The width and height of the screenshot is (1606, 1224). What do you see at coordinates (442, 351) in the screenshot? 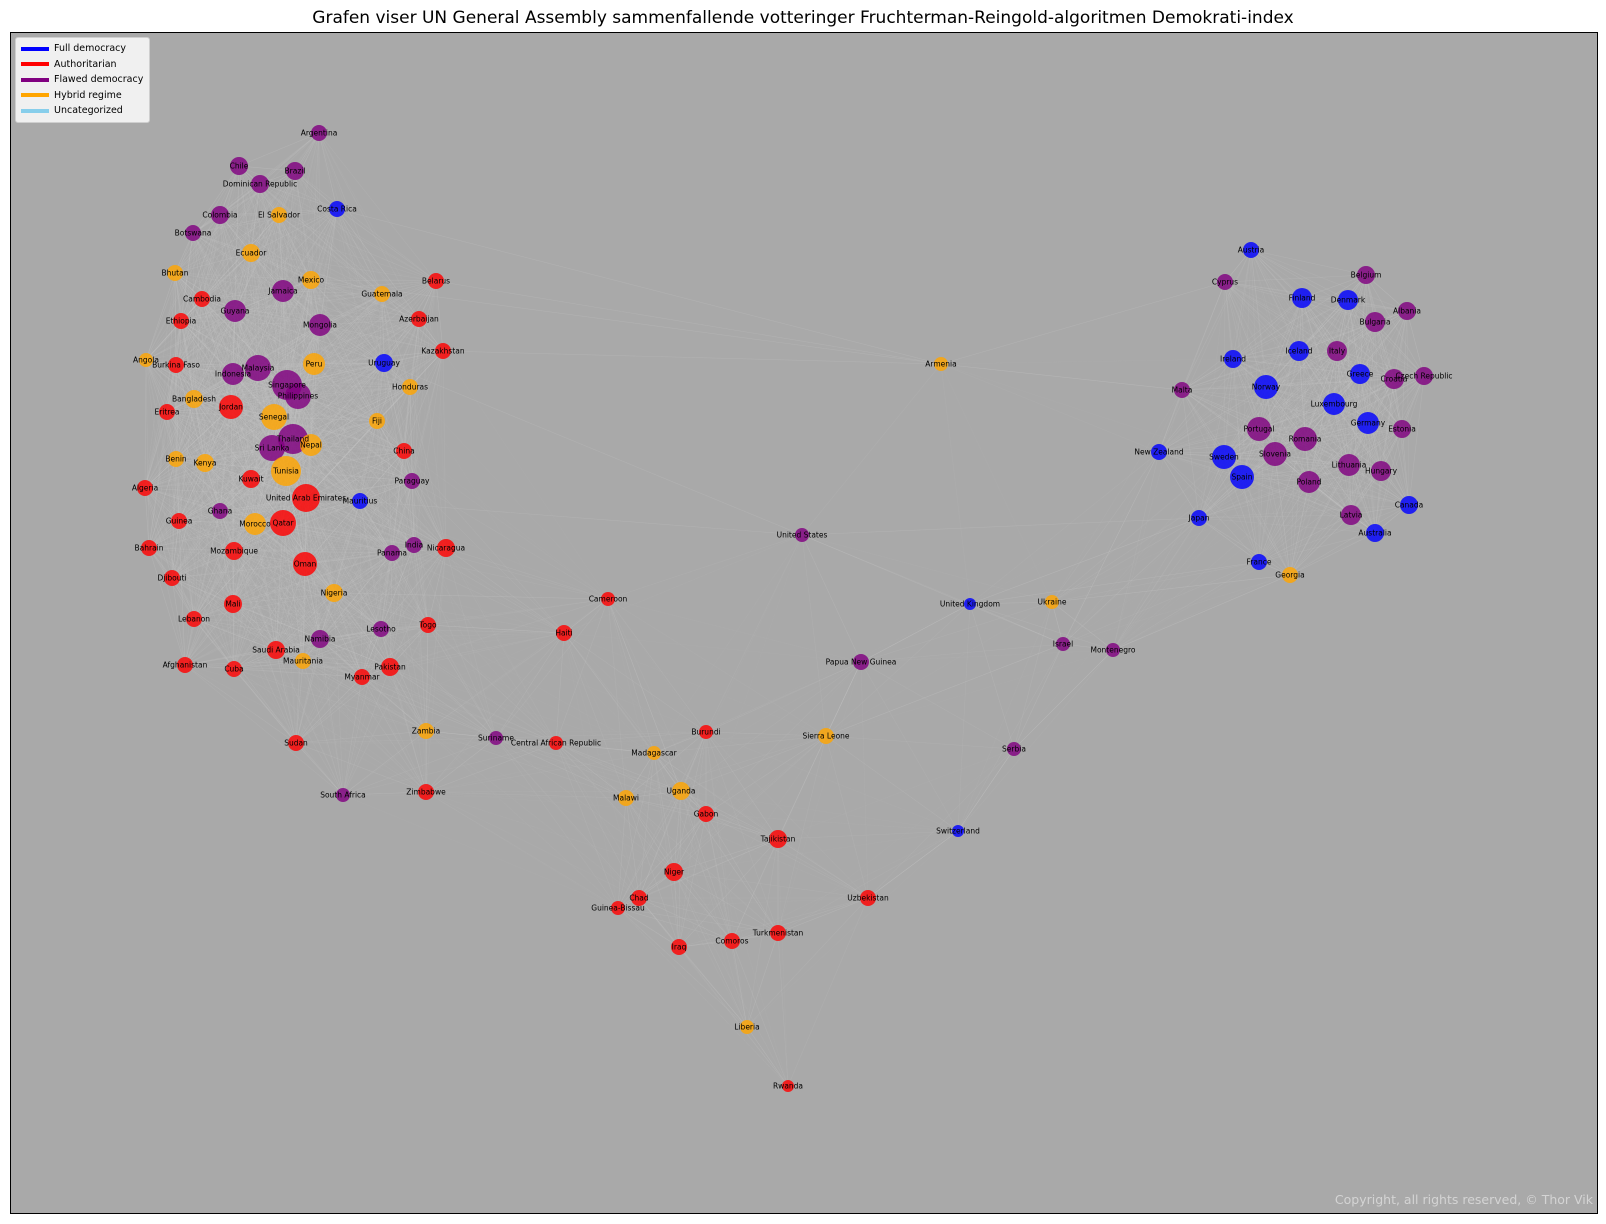
I see `node-label-kazakhstan: Kazakhstan` at bounding box center [442, 351].